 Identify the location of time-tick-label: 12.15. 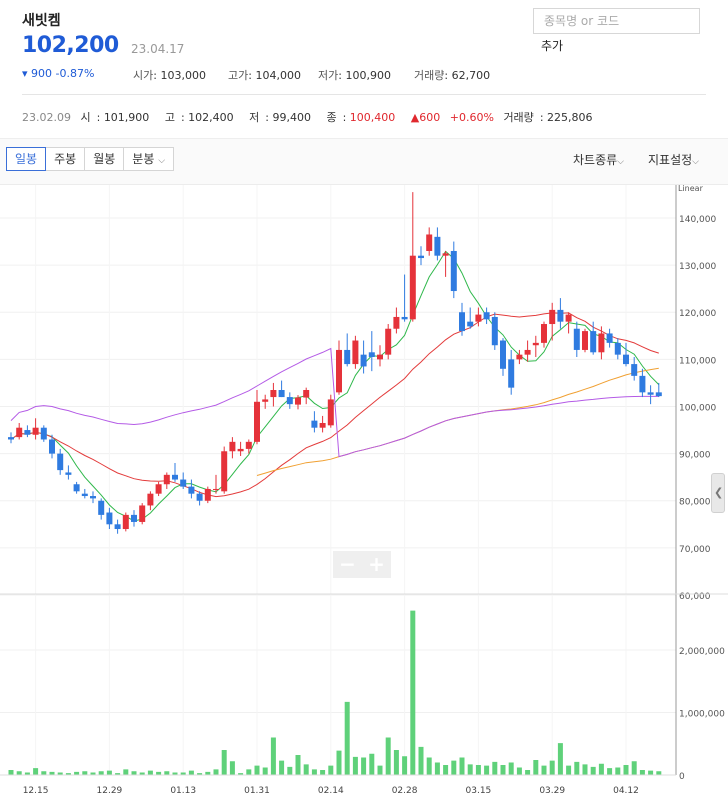
(36, 791).